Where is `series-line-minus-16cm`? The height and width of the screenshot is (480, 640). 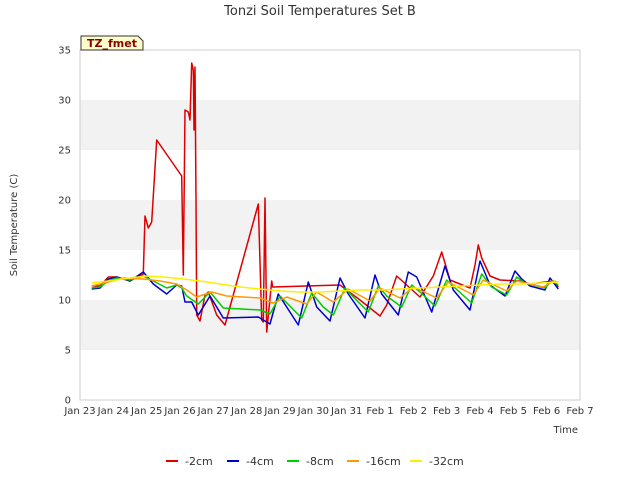 series-line-minus-16cm is located at coordinates (325, 291).